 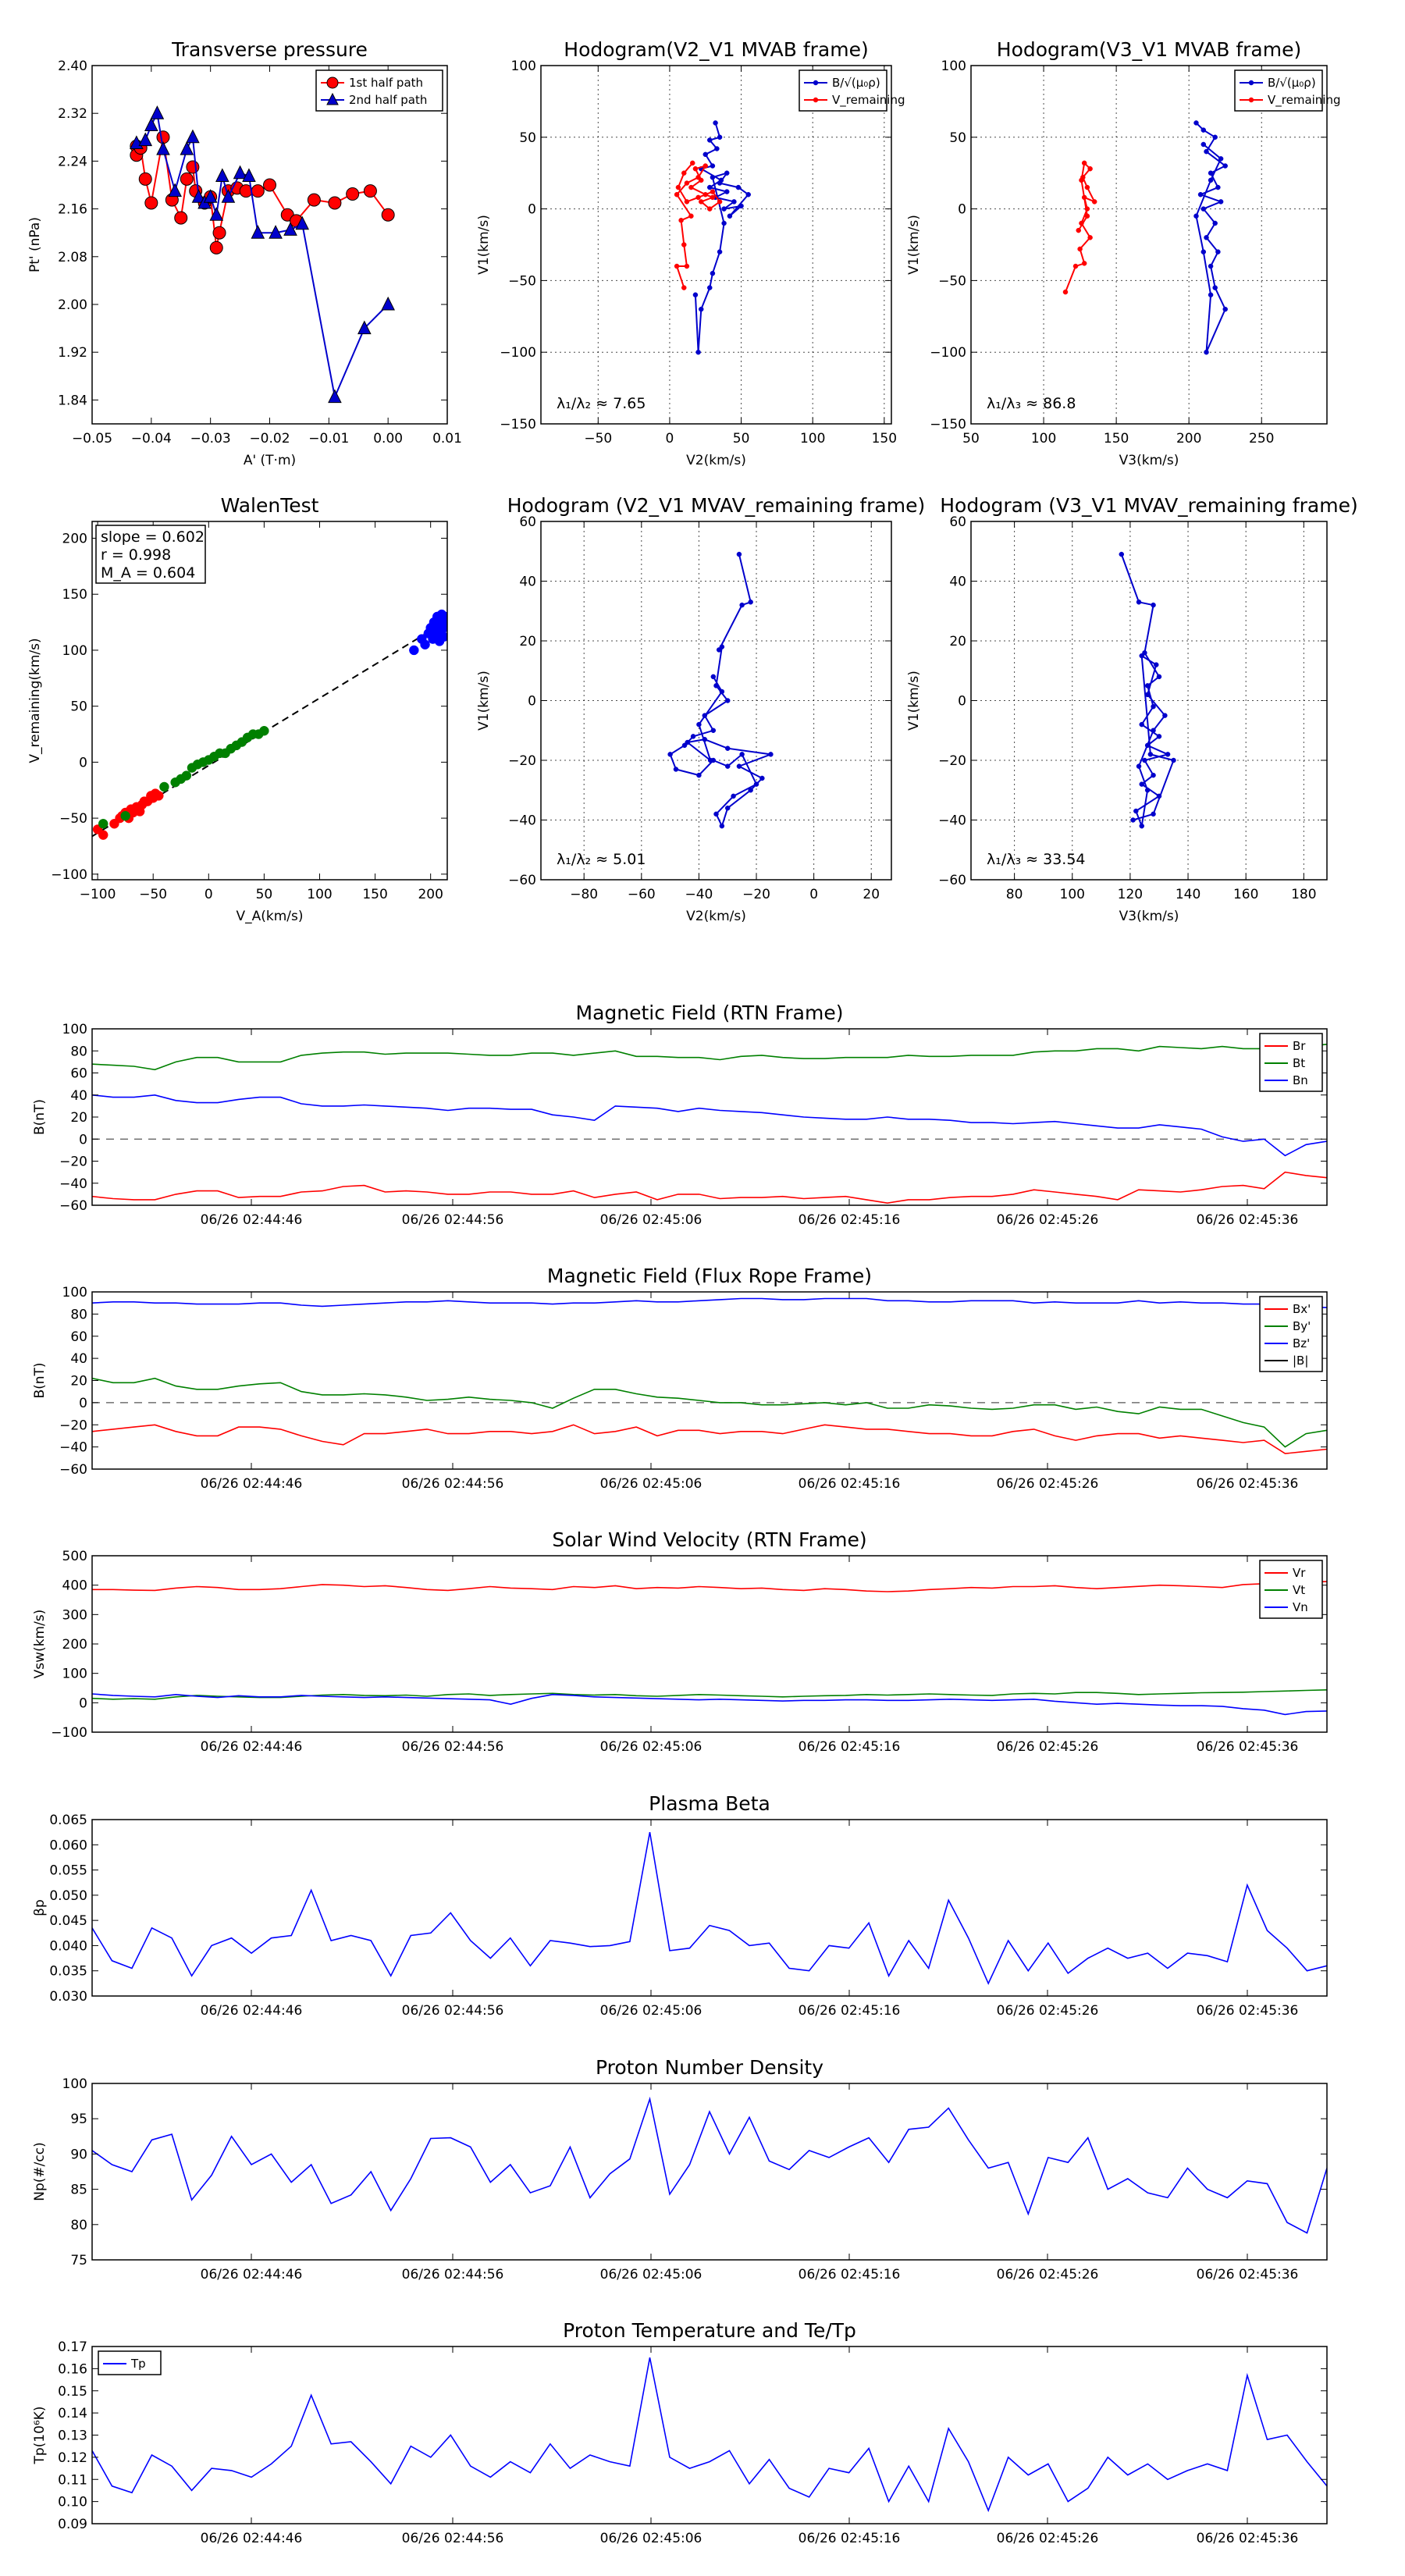 What do you see at coordinates (1188, 894) in the screenshot?
I see `x-tick-label: 140` at bounding box center [1188, 894].